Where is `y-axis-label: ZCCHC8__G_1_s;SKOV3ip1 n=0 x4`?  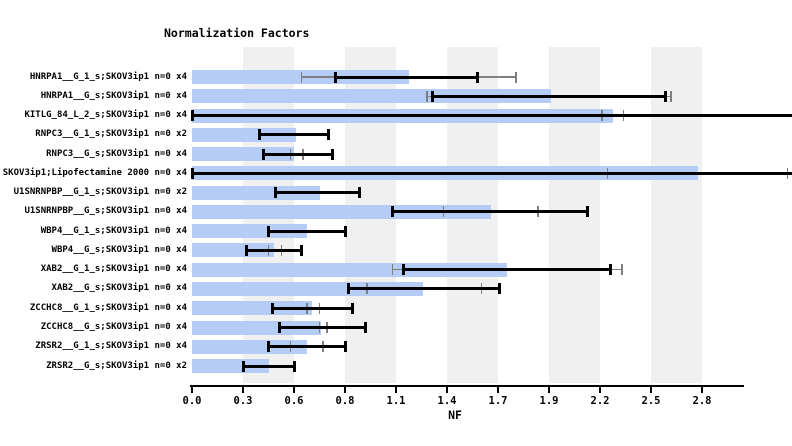 y-axis-label: ZCCHC8__G_1_s;SKOV3ip1 n=0 x4 is located at coordinates (108, 307).